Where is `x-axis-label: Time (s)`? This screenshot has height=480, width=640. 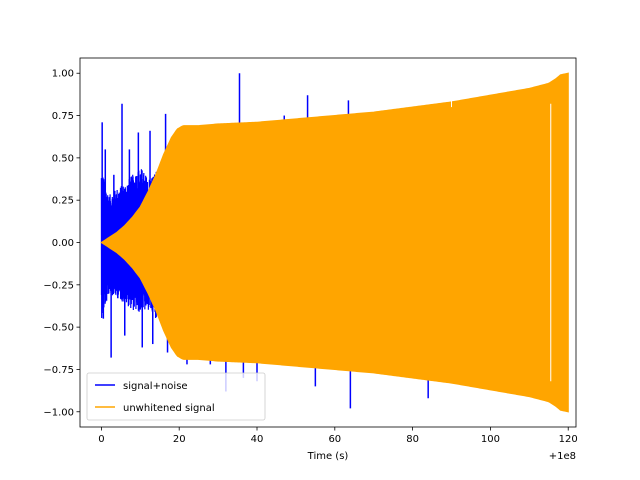 x-axis-label: Time (s) is located at coordinates (328, 456).